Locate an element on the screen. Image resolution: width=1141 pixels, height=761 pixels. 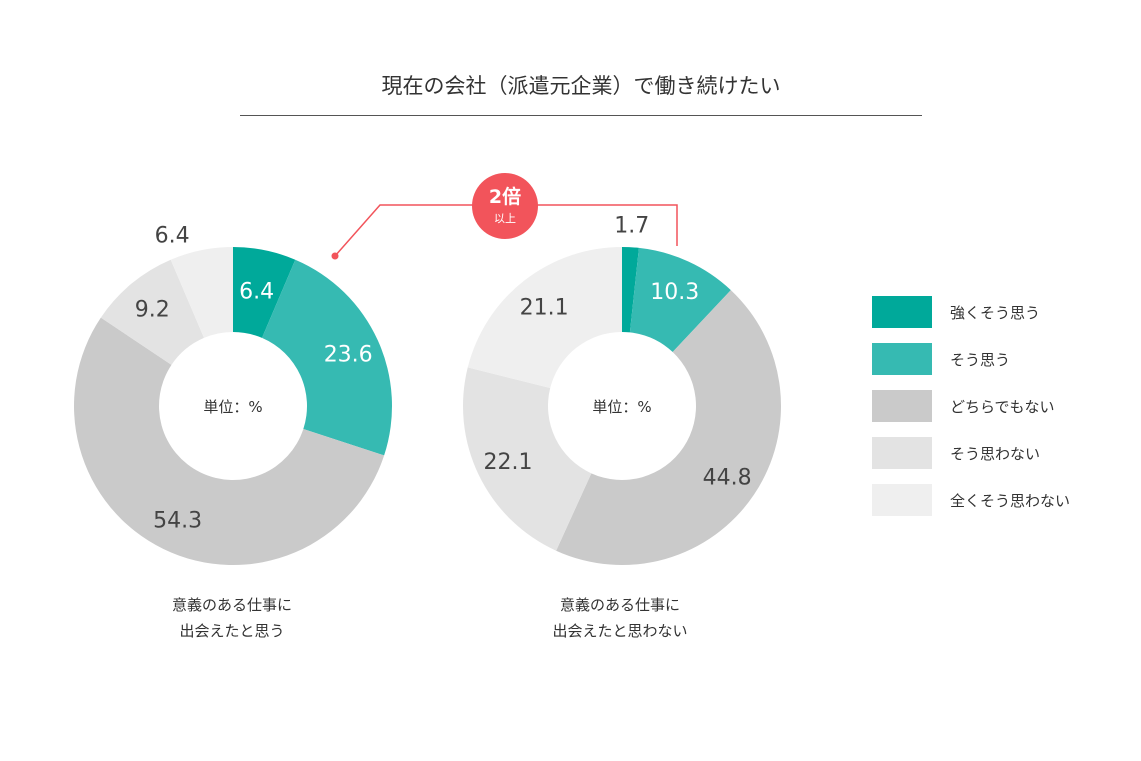
legend-item: そう思う is located at coordinates (971, 359).